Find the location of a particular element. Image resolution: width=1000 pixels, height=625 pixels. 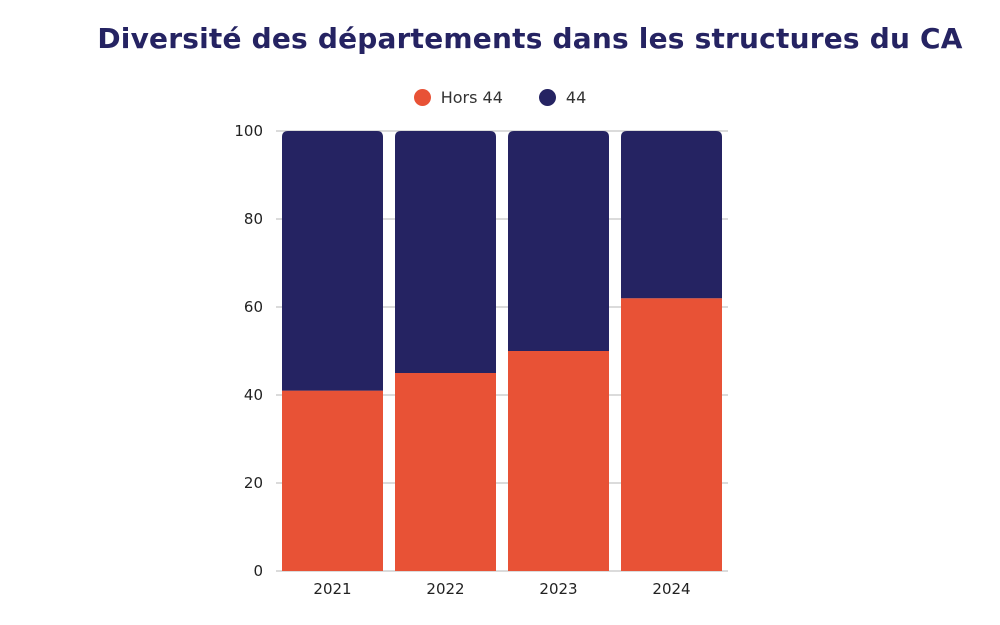

bar-44-2021 is located at coordinates (332, 261).